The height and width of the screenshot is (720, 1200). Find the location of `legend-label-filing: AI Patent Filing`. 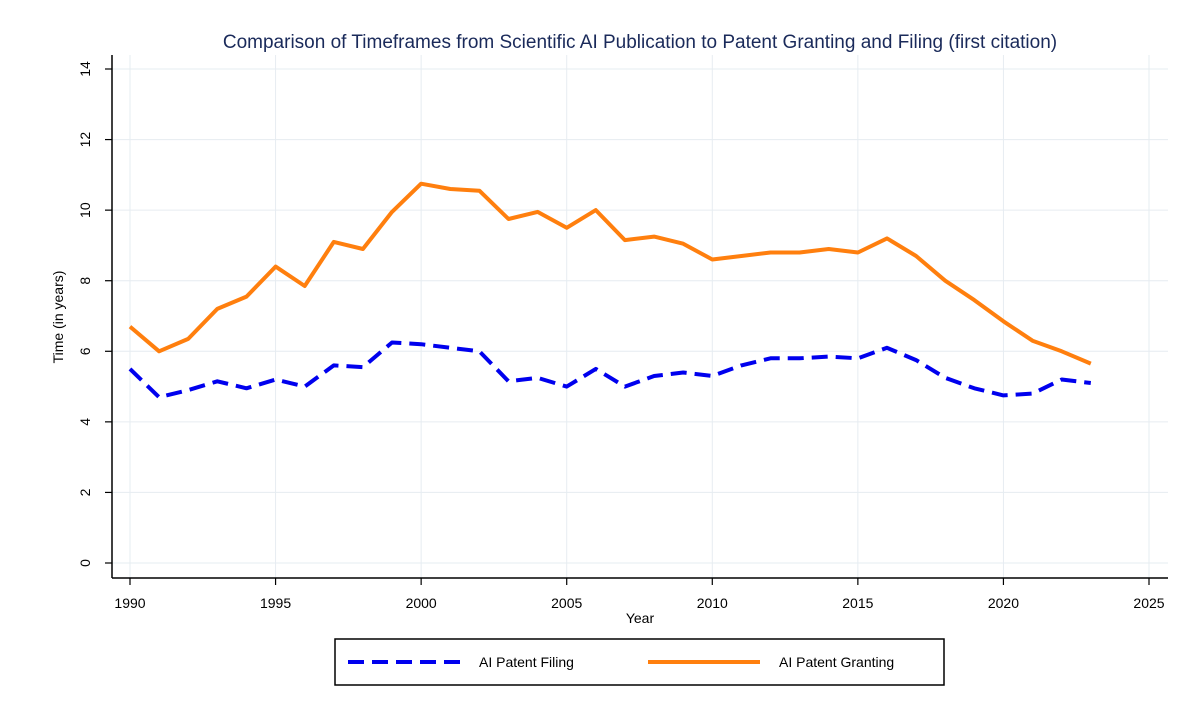

legend-label-filing: AI Patent Filing is located at coordinates (526, 662).